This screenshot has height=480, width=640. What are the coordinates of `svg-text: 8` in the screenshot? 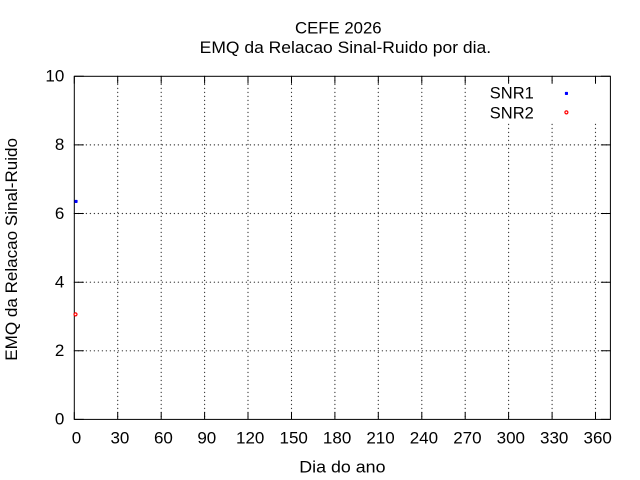 It's located at (59, 144).